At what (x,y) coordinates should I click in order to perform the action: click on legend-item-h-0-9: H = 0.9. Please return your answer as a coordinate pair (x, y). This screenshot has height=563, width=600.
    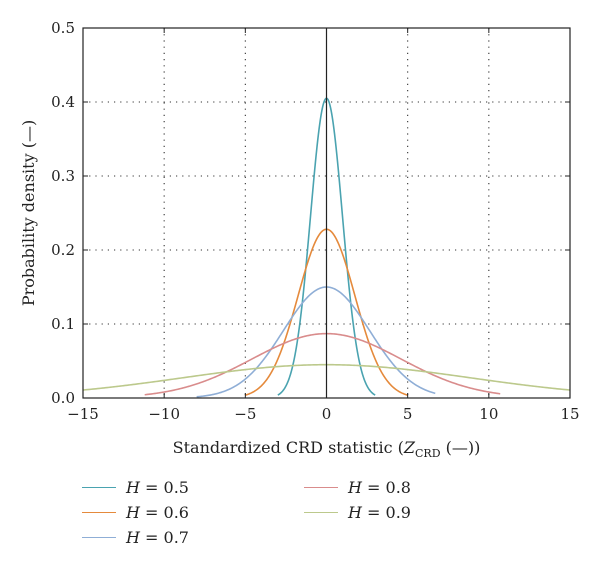
    Looking at the image, I should click on (357, 512).